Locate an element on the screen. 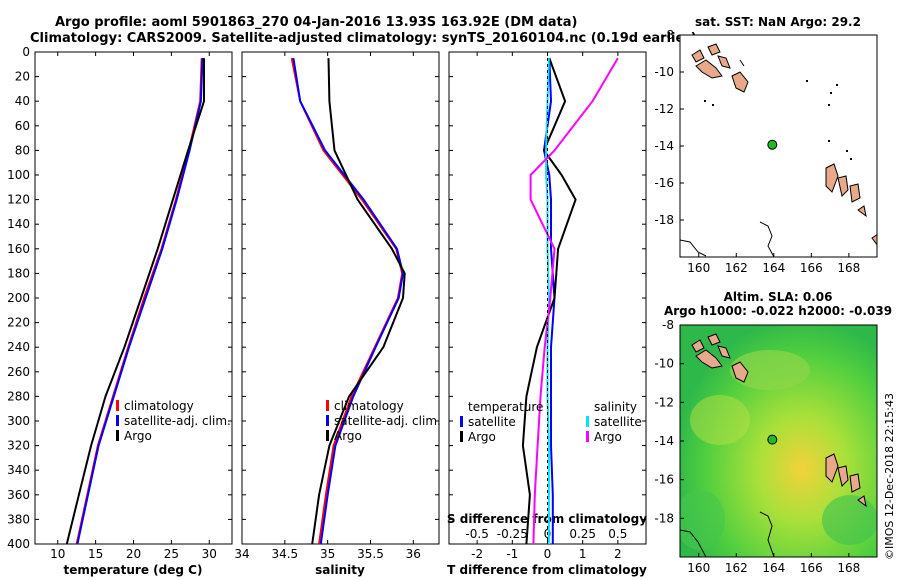 This screenshot has width=900, height=580. salinity-axis-label: salinity is located at coordinates (340, 570).